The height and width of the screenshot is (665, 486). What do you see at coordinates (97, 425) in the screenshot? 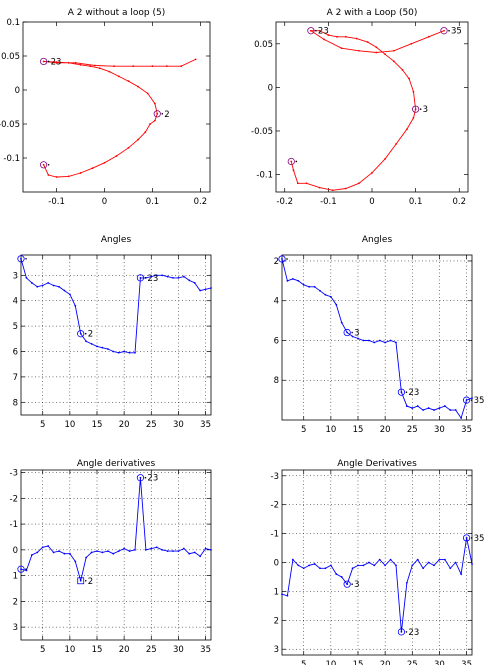
I see `x-tick-label: 15` at bounding box center [97, 425].